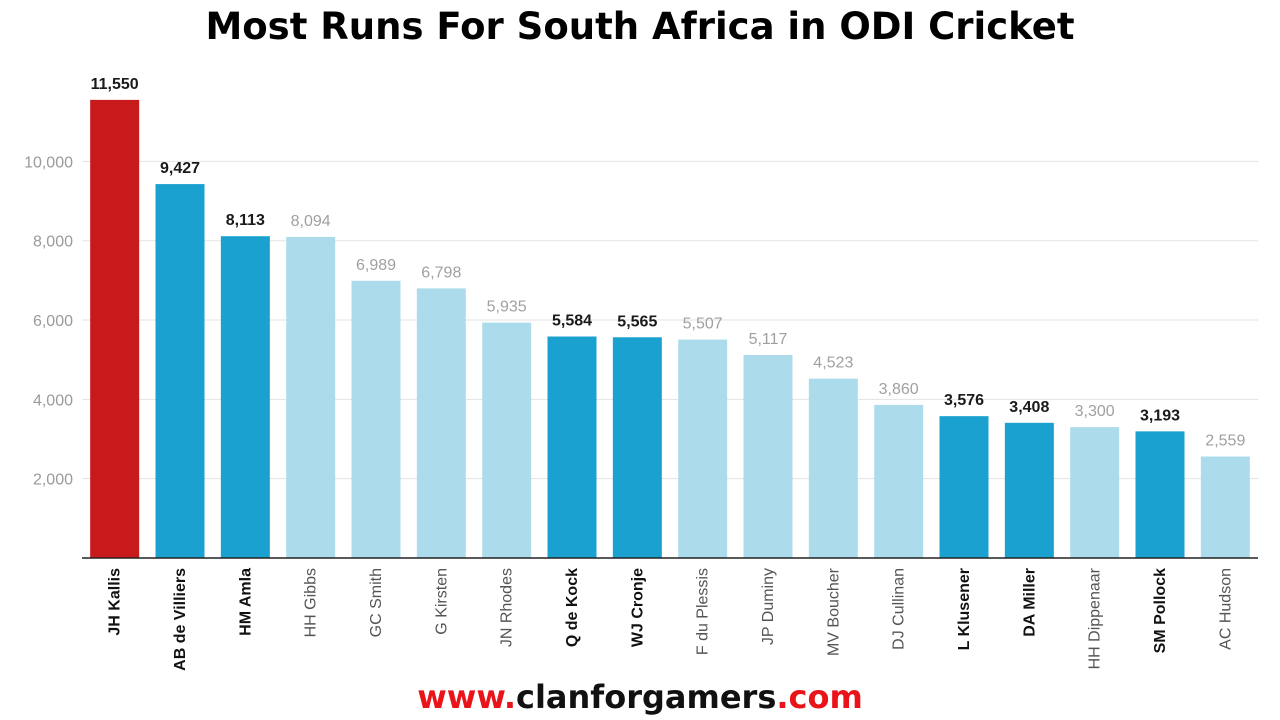 The height and width of the screenshot is (720, 1280). Describe the element at coordinates (53, 242) in the screenshot. I see `y-tick-label: 8,000` at that location.